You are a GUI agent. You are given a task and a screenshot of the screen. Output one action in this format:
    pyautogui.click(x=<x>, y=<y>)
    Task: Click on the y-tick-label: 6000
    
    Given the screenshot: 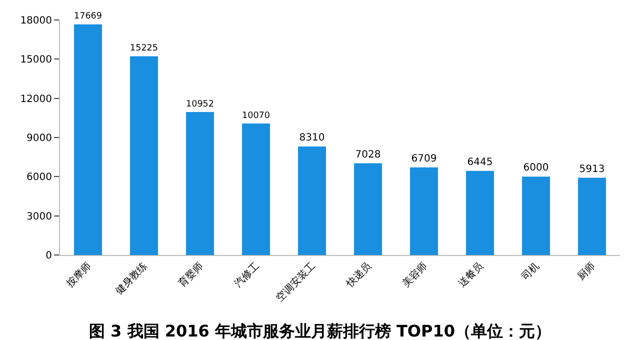 What is the action you would take?
    pyautogui.click(x=39, y=178)
    